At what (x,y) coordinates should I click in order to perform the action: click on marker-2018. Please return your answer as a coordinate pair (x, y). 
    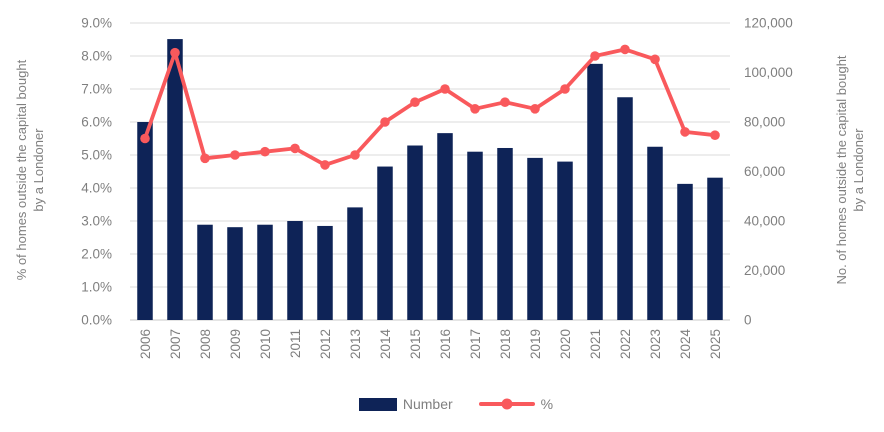
    Looking at the image, I should click on (505, 102).